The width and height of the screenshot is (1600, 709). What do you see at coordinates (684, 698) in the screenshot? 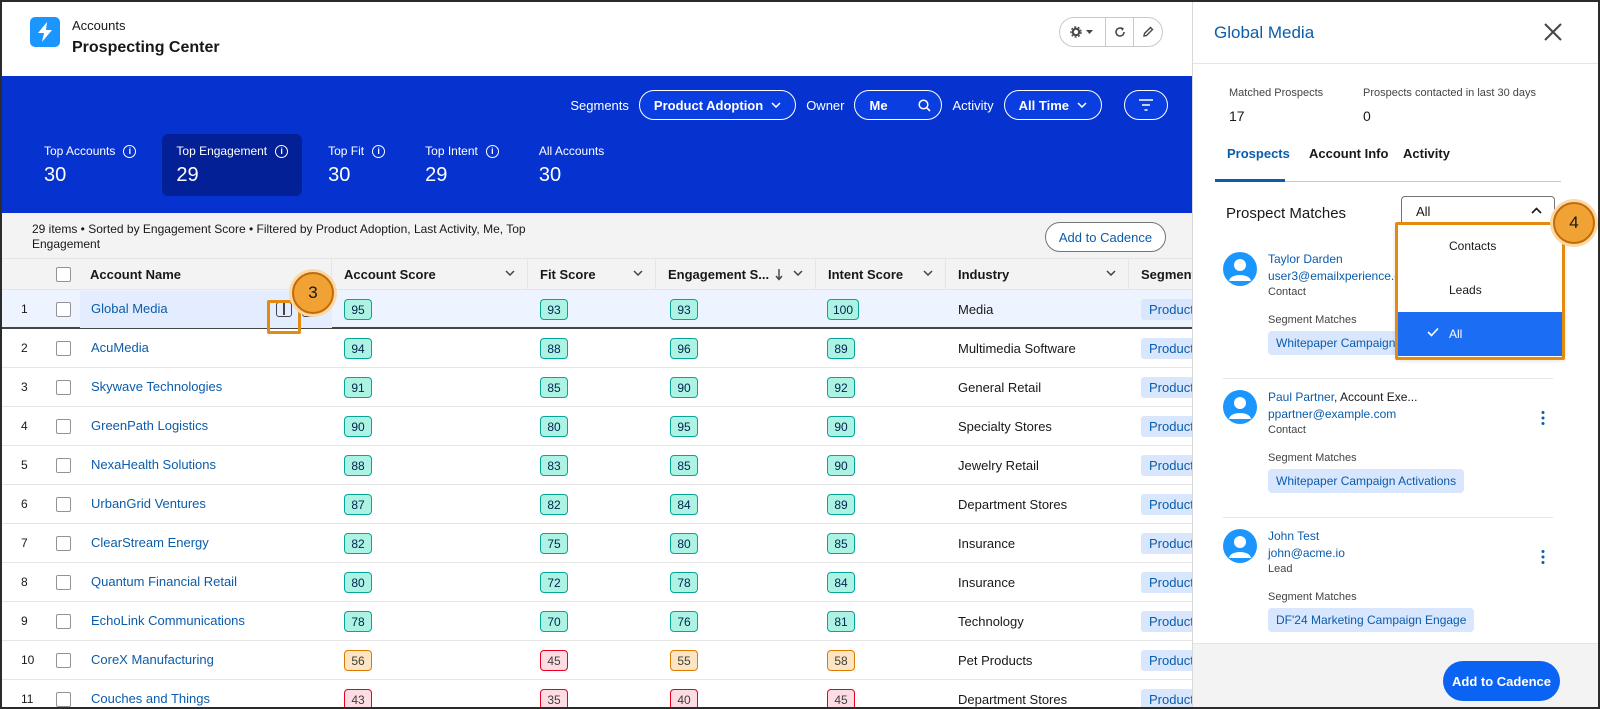
I see `engagement-score-badge: 40` at bounding box center [684, 698].